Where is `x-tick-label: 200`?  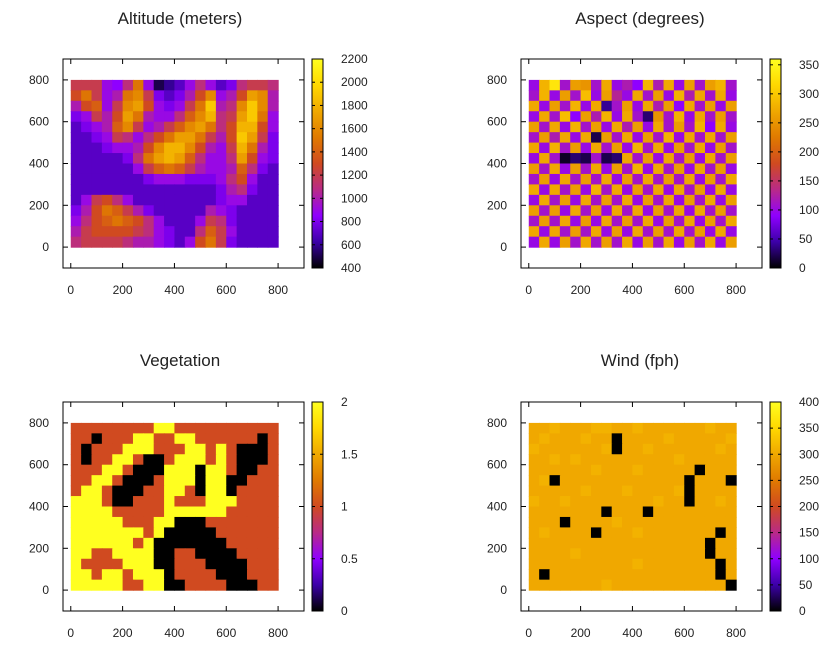 x-tick-label: 200 is located at coordinates (123, 633).